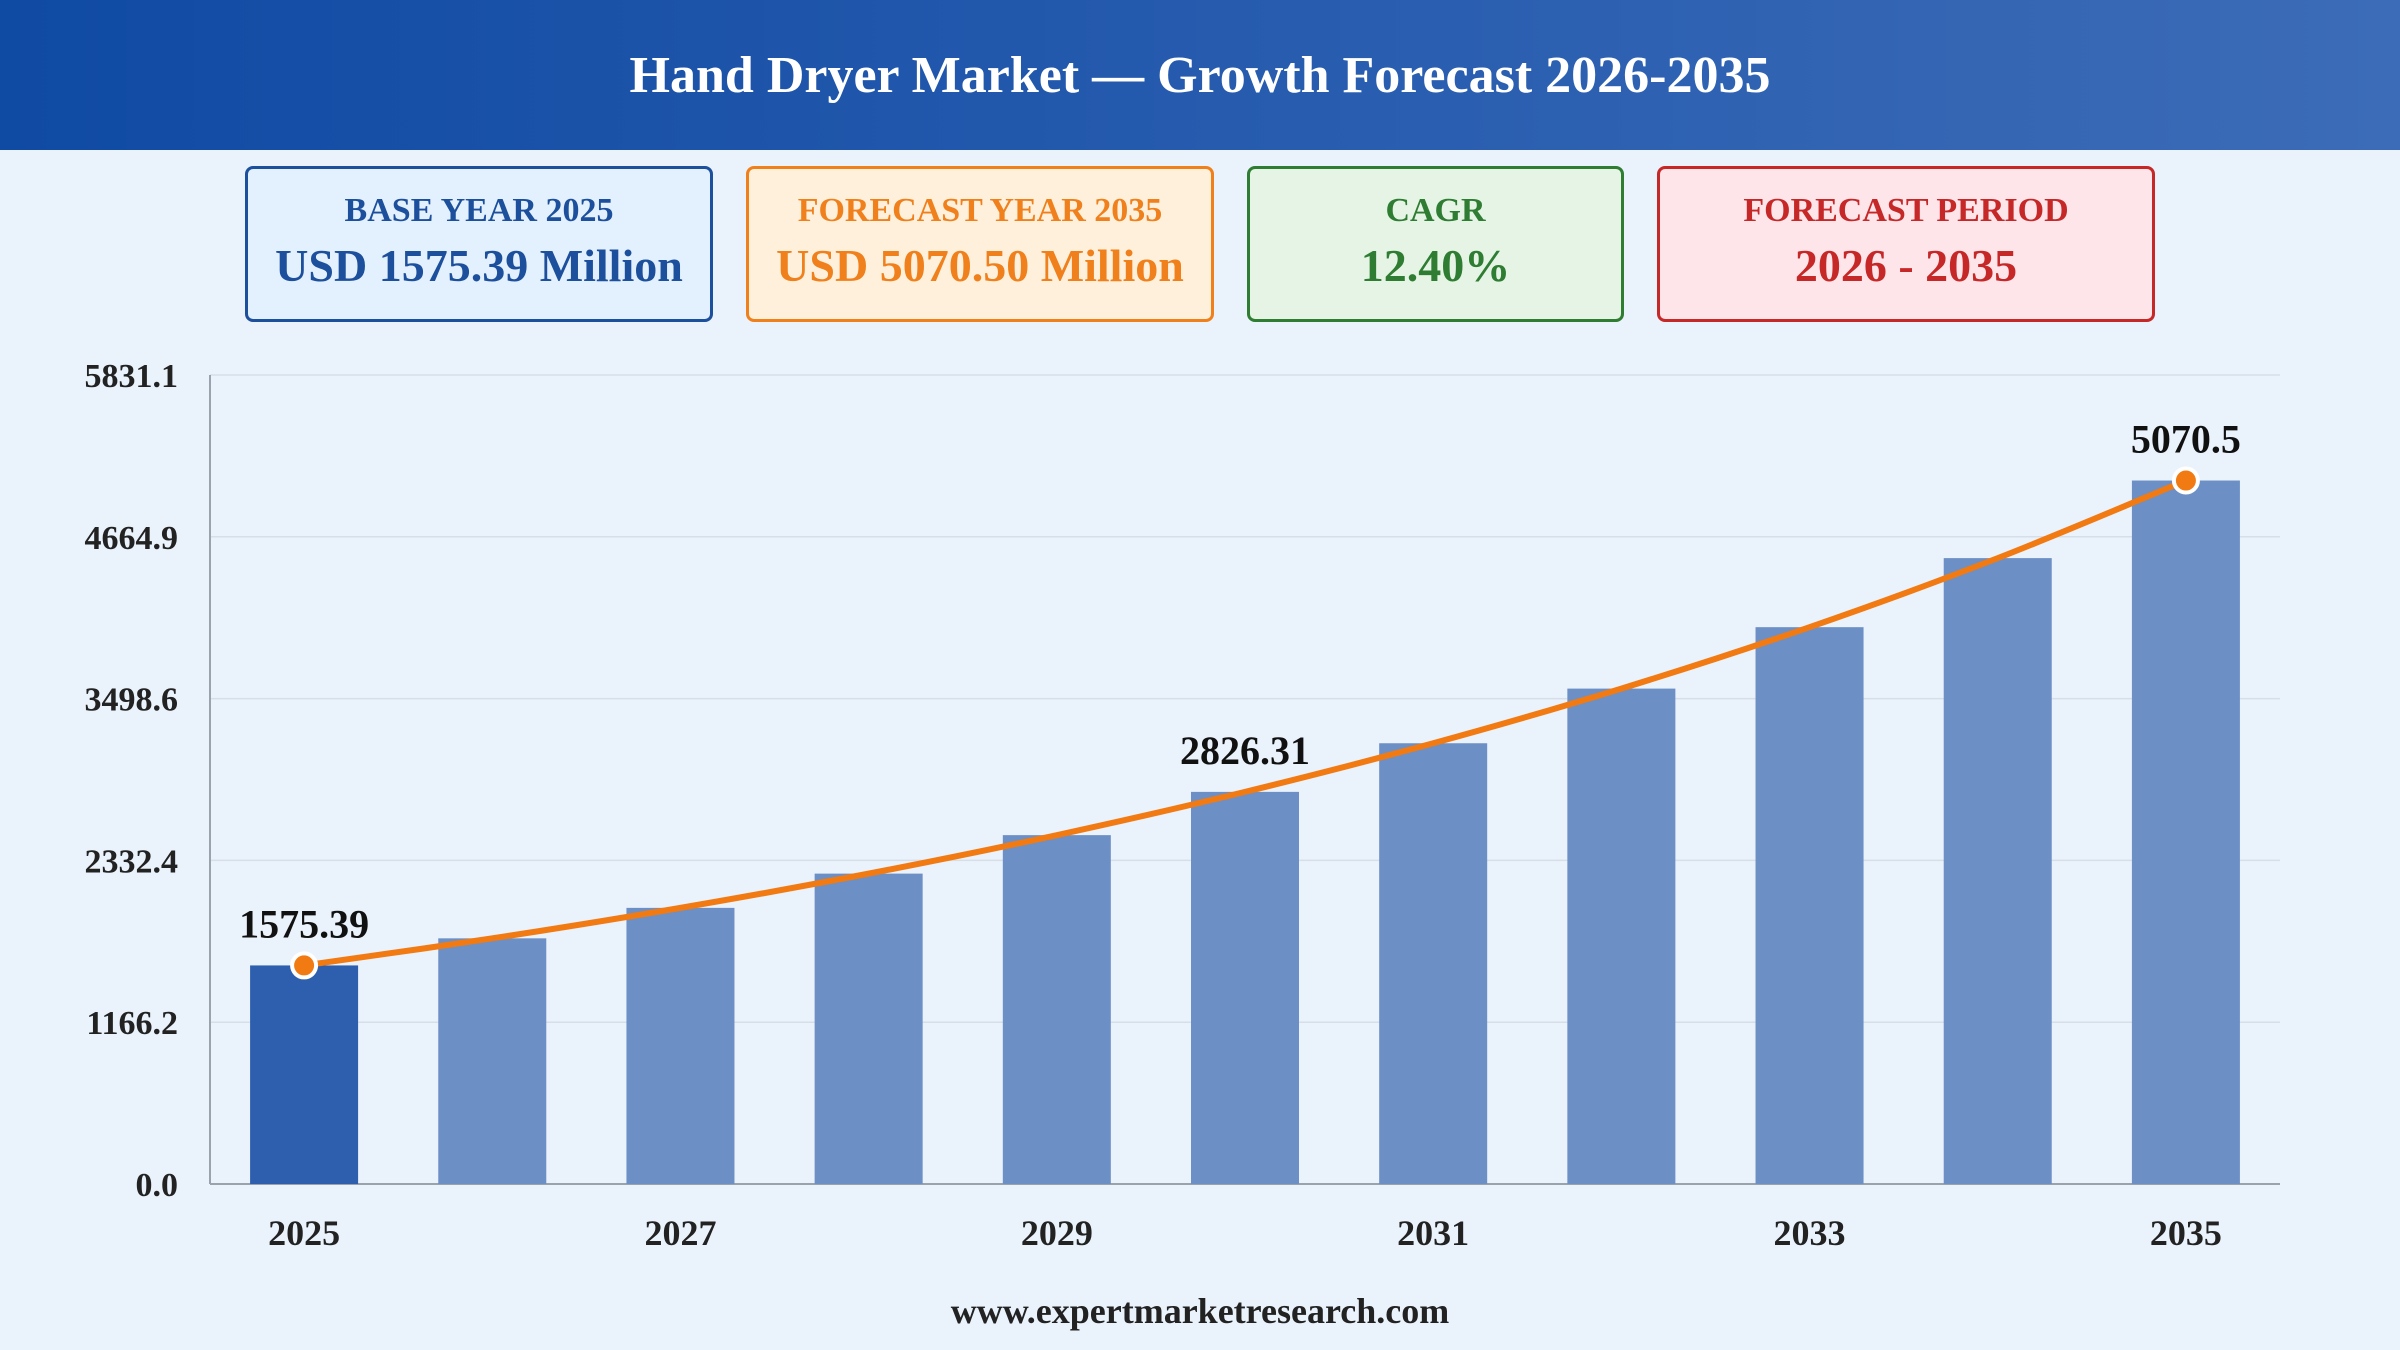  What do you see at coordinates (304, 1233) in the screenshot?
I see `x-tick-label: 2025` at bounding box center [304, 1233].